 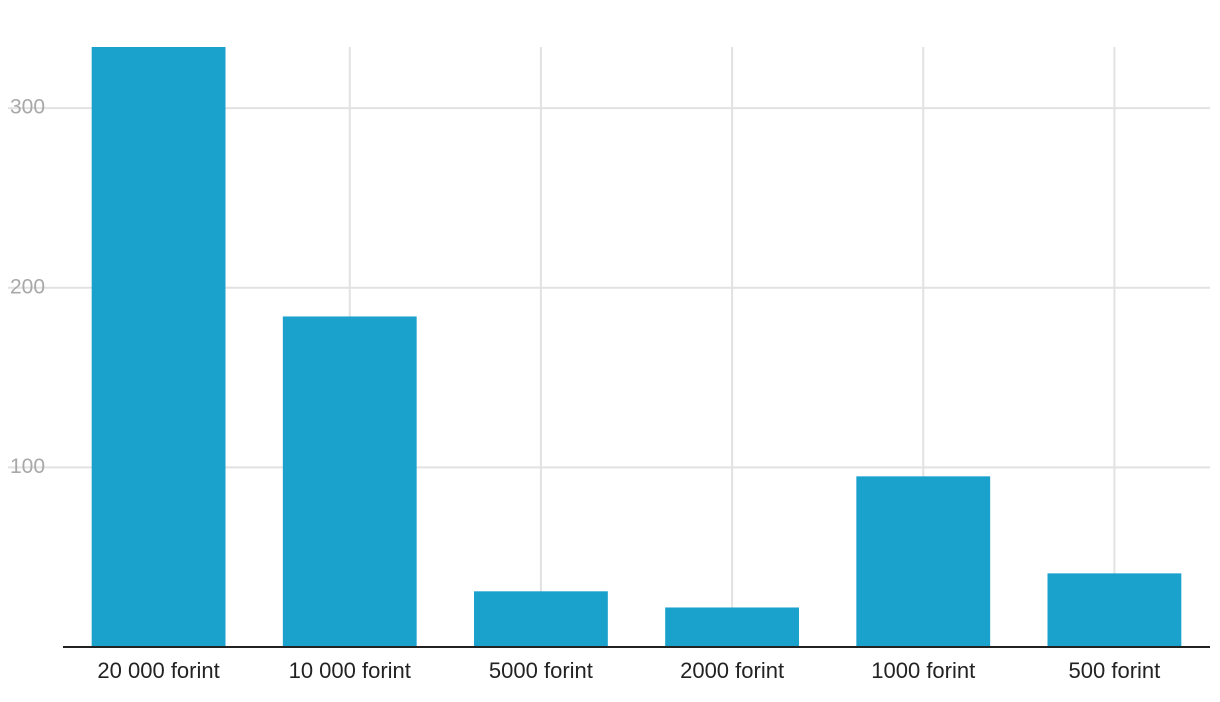 I want to click on x-tick-label: 10 000 forint, so click(x=350, y=670).